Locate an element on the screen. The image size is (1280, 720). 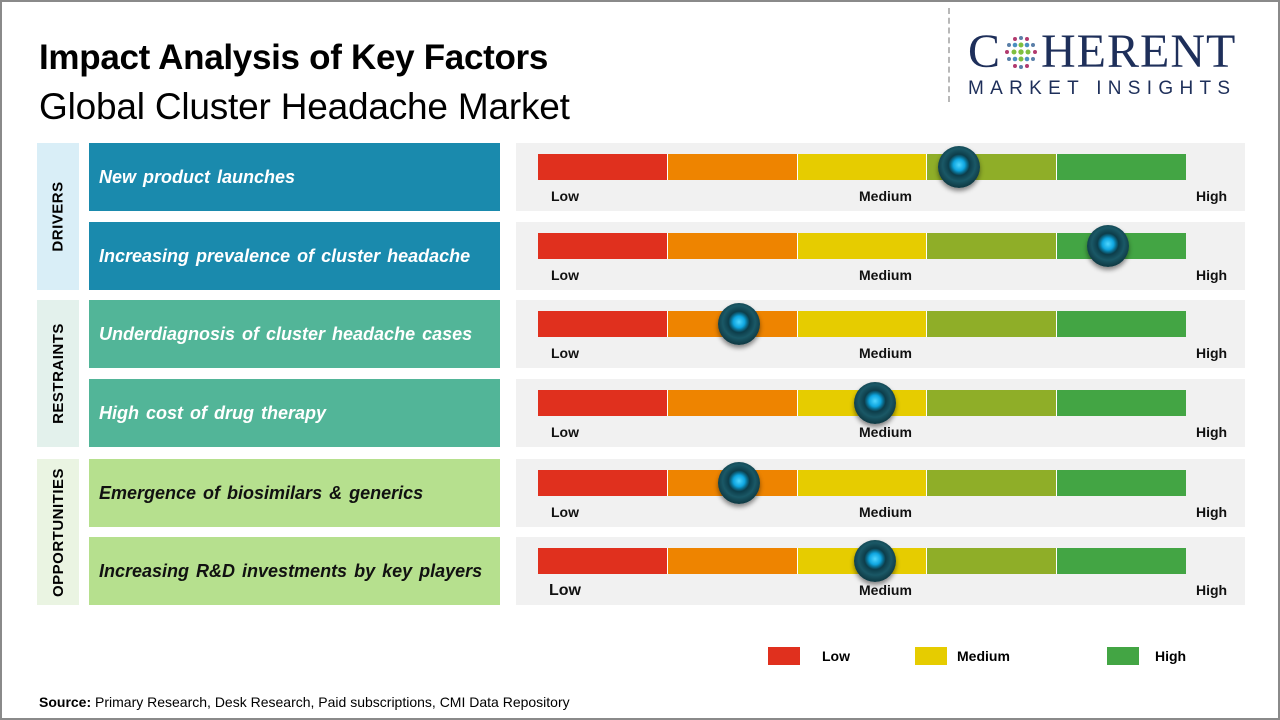
globe-dots-icon is located at coordinates (1021, 52).